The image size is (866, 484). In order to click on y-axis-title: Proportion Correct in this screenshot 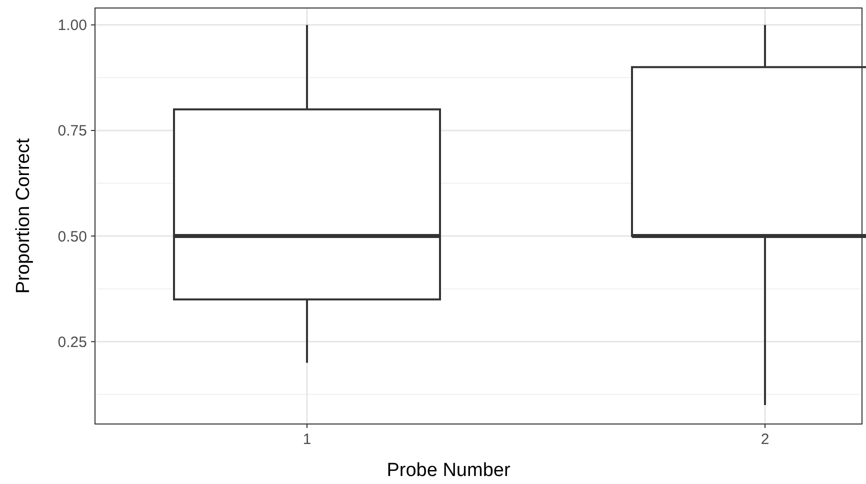, I will do `click(23, 216)`.